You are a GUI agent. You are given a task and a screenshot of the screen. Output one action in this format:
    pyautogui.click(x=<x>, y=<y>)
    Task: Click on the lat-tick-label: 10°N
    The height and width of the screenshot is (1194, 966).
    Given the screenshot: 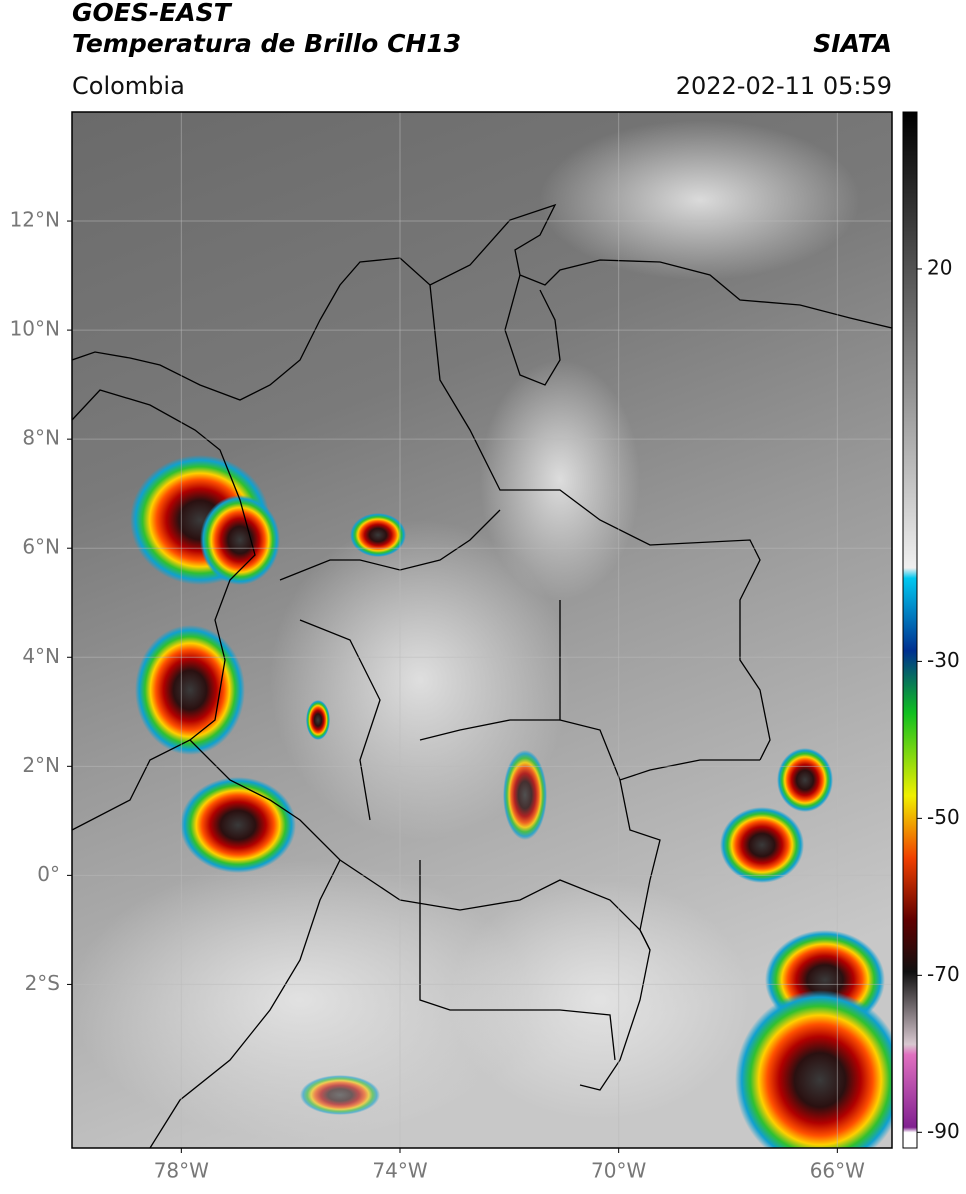 What is the action you would take?
    pyautogui.click(x=35, y=329)
    